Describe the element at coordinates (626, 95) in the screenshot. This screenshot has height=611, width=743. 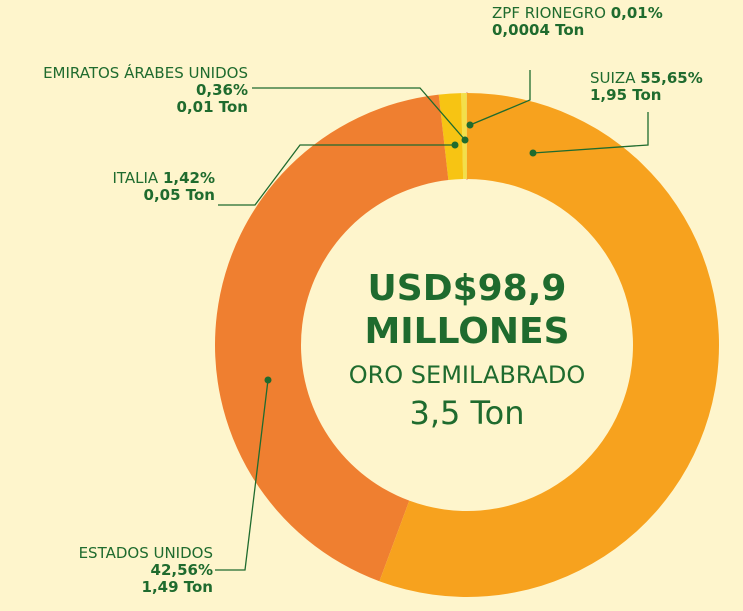
I see `tons-label: 1,95 Ton` at that location.